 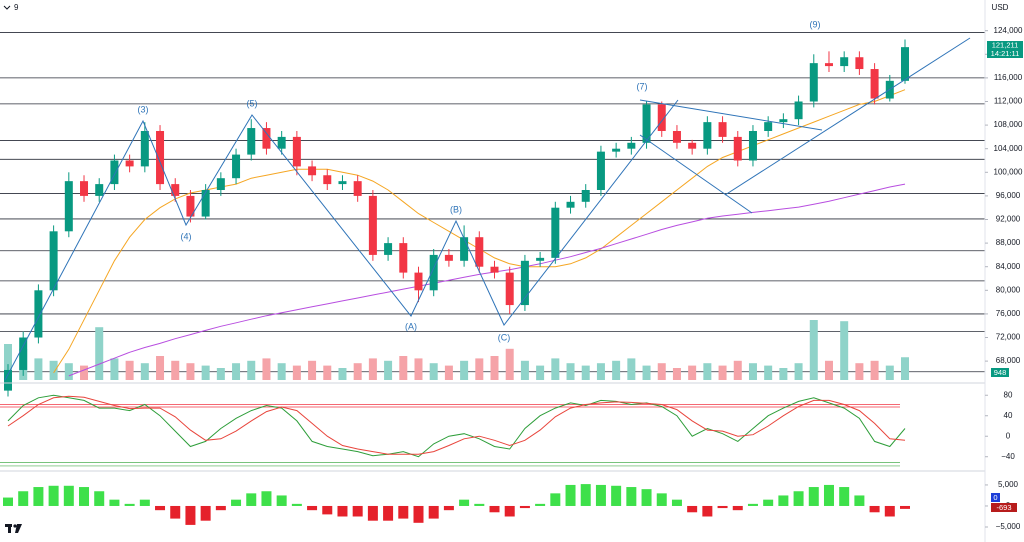 I want to click on y-tick-label: 108,000, so click(x=1008, y=124).